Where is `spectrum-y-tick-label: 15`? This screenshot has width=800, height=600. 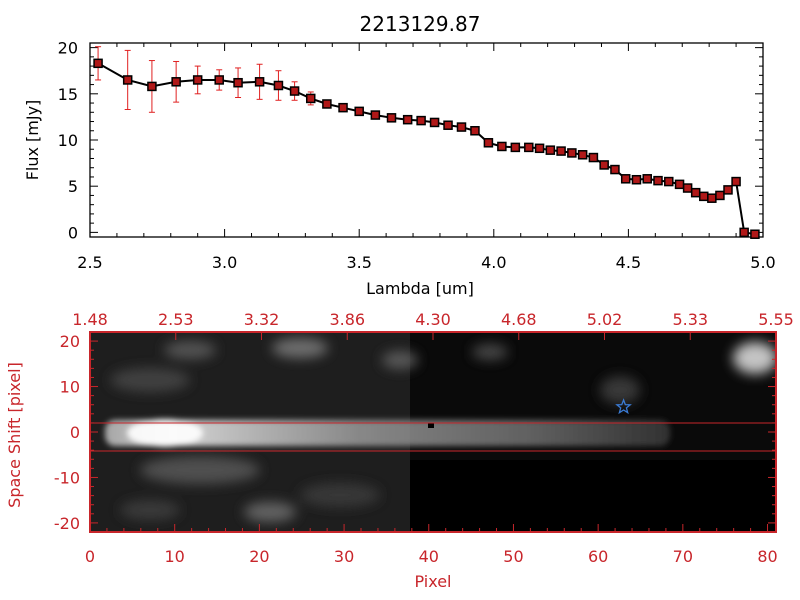
spectrum-y-tick-label: 15 is located at coordinates (68, 94).